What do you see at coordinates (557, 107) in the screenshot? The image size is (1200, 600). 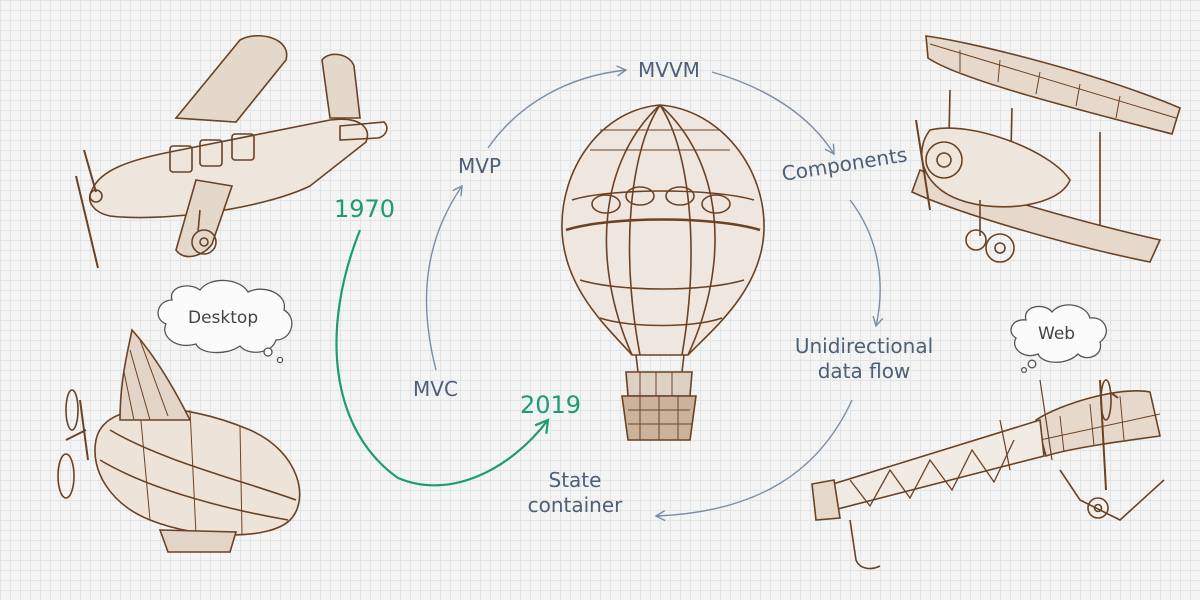 I see `arrow-mvp-to-mvvm` at bounding box center [557, 107].